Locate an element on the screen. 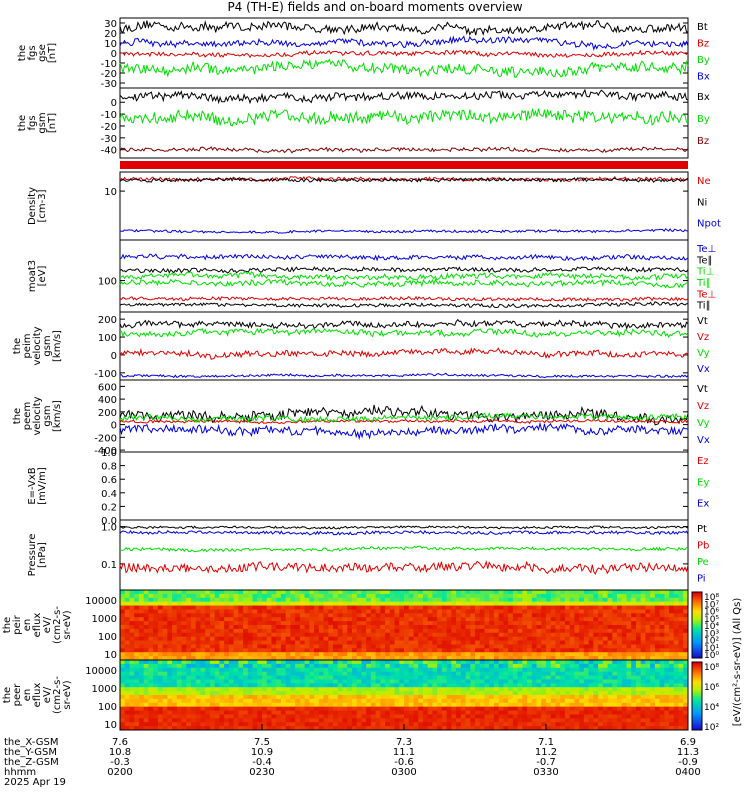  legend-Vz: Vz is located at coordinates (703, 337).